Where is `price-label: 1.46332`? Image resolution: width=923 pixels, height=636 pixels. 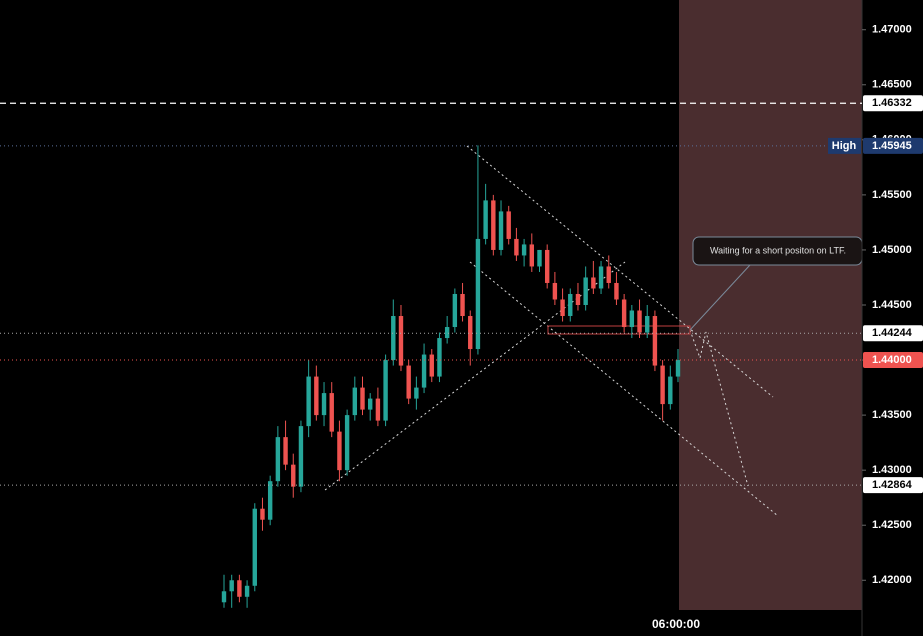 price-label: 1.46332 is located at coordinates (892, 103).